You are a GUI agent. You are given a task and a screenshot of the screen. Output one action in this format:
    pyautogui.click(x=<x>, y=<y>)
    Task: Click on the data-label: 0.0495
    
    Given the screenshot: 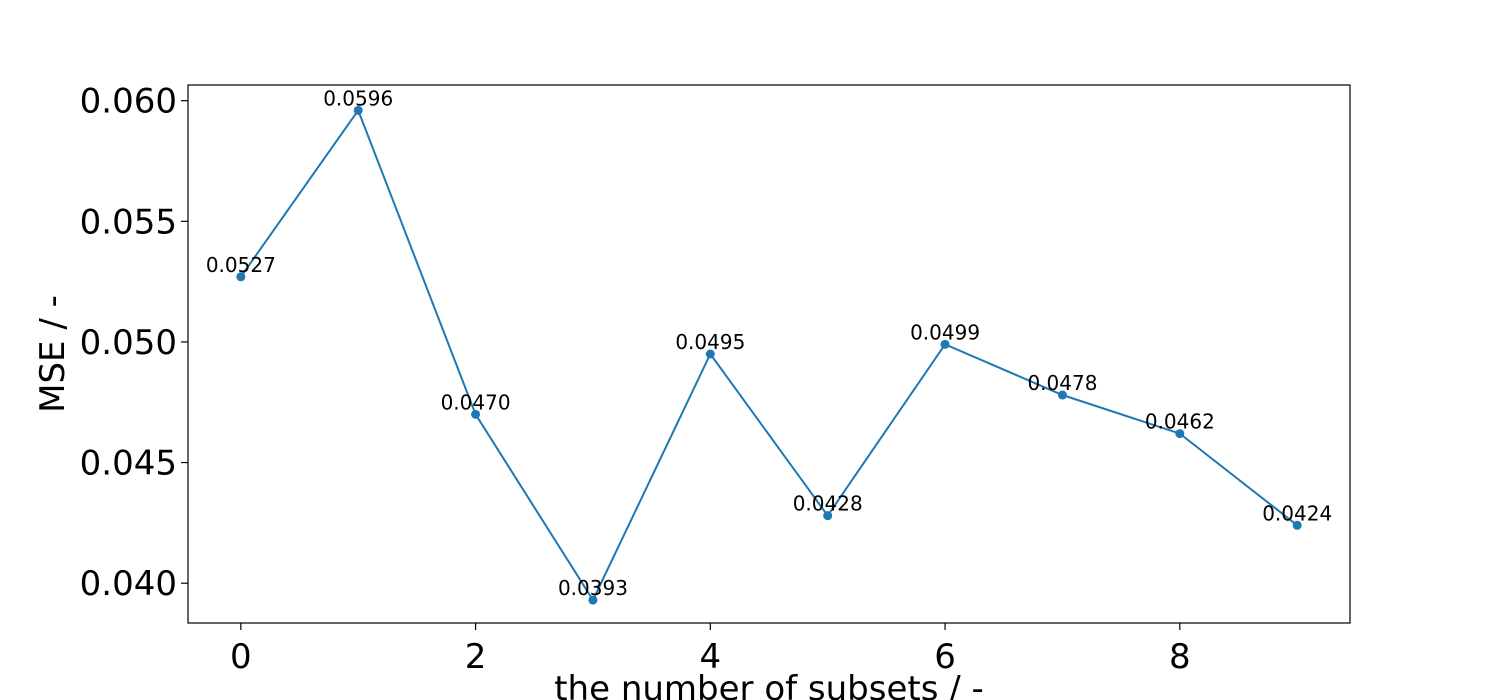 What is the action you would take?
    pyautogui.click(x=710, y=342)
    